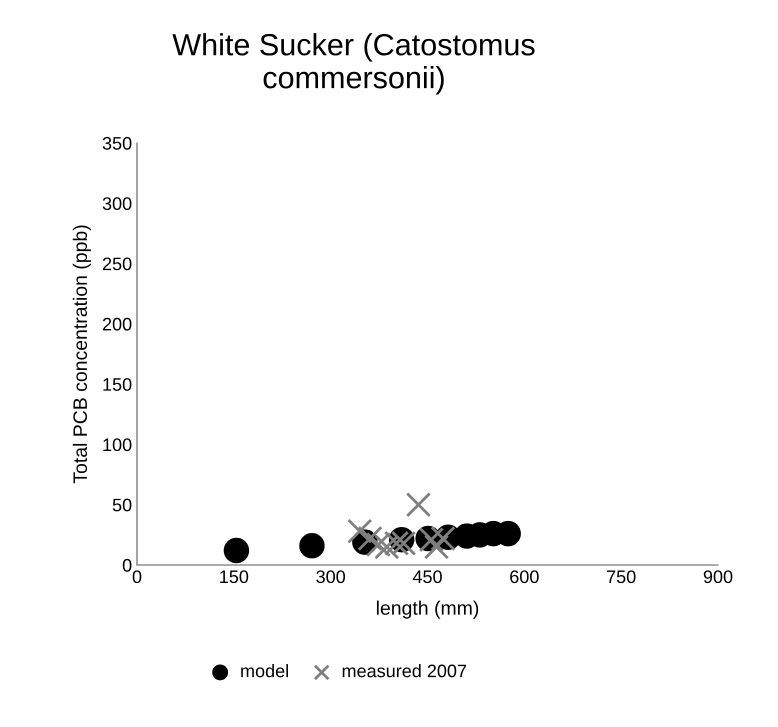 The image size is (778, 727). What do you see at coordinates (81, 355) in the screenshot?
I see `y-axis-title: Total PCB concentration (ppb)` at bounding box center [81, 355].